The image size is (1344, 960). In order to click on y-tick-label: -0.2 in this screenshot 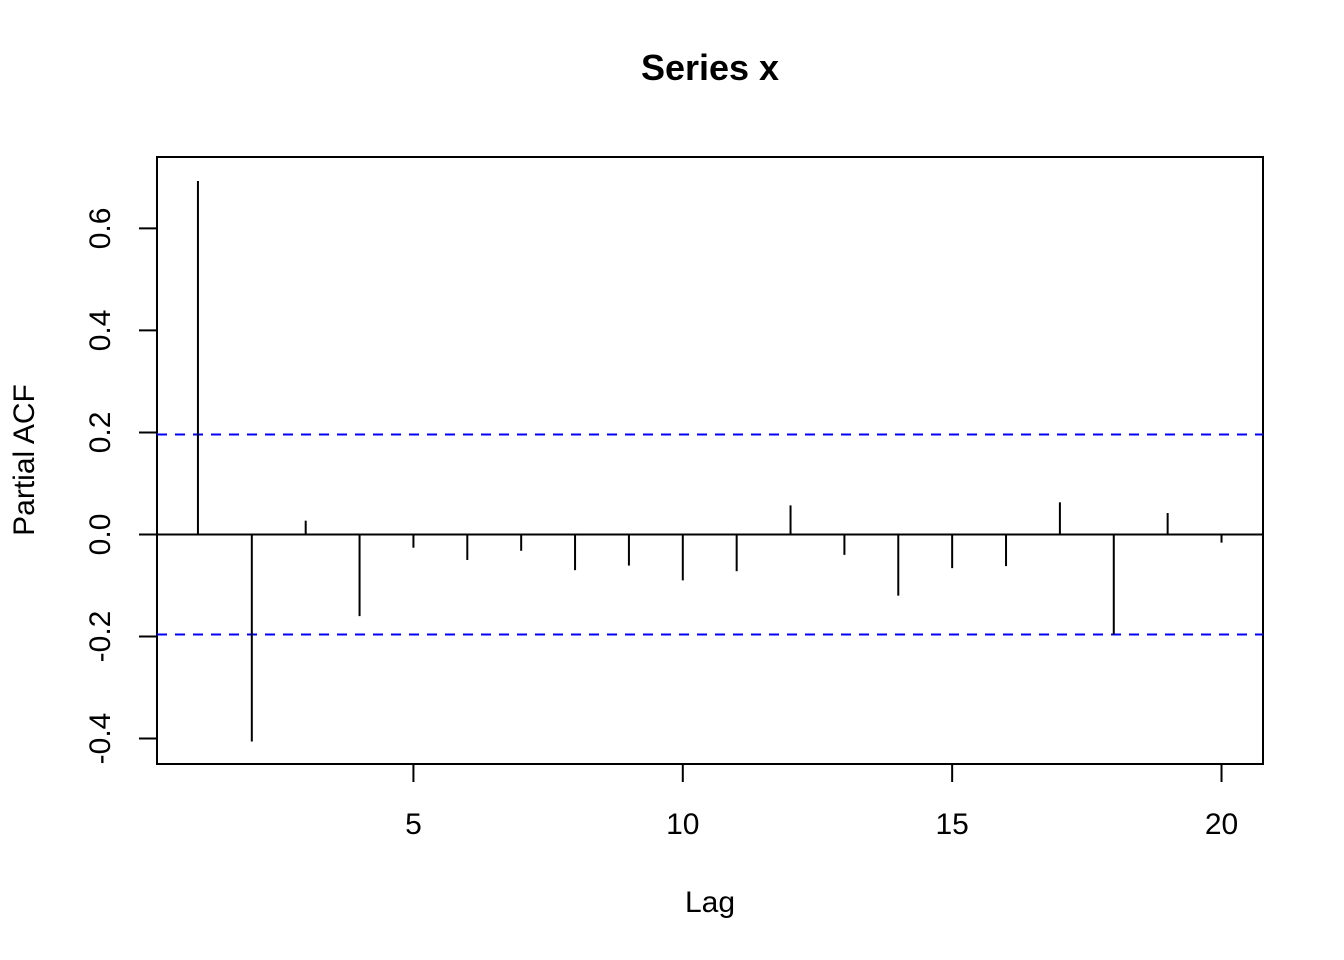, I will do `click(100, 637)`.